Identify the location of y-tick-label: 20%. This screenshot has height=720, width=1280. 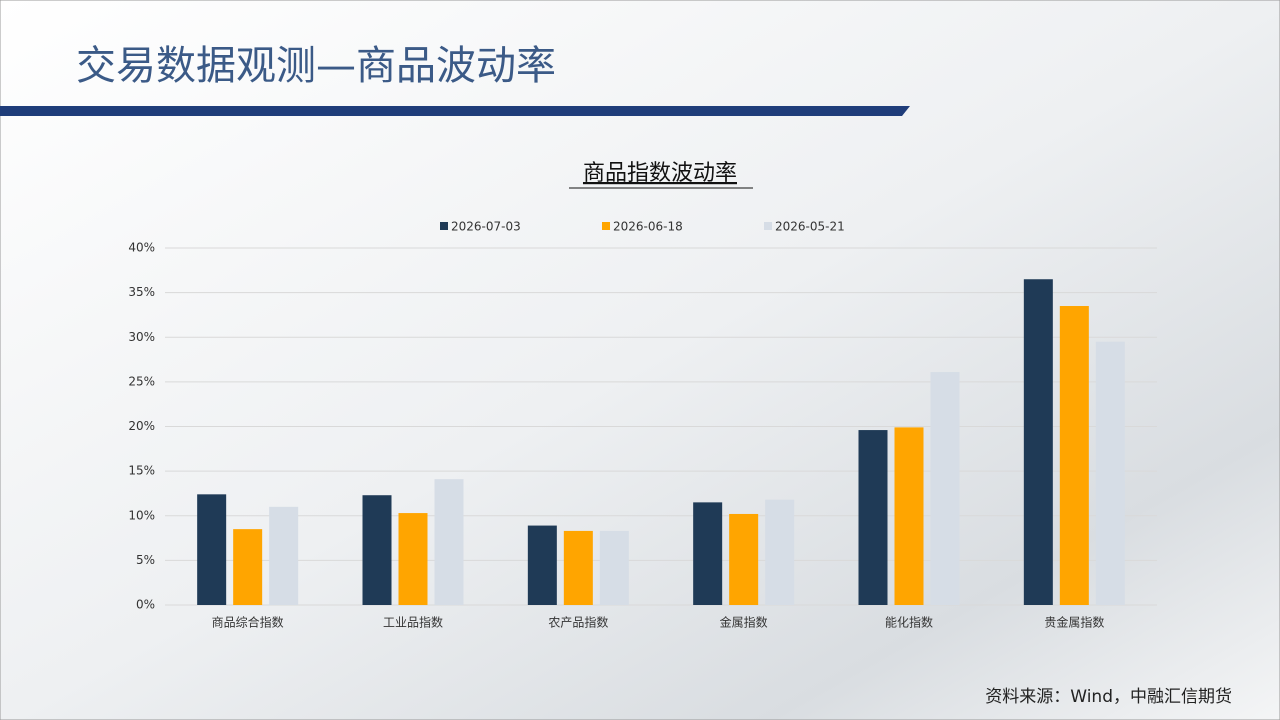
(141, 426).